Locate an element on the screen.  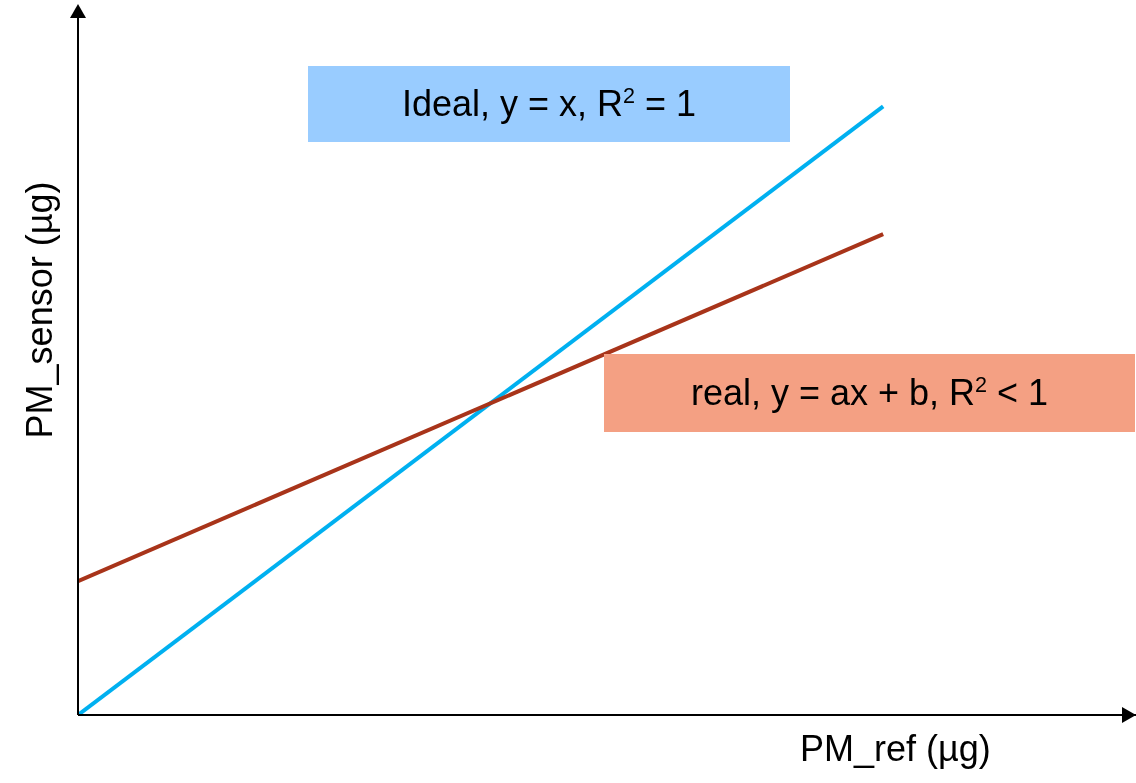
text: Ideal, y = x, R$^{2}$ = 1 is located at coordinates (549, 103).